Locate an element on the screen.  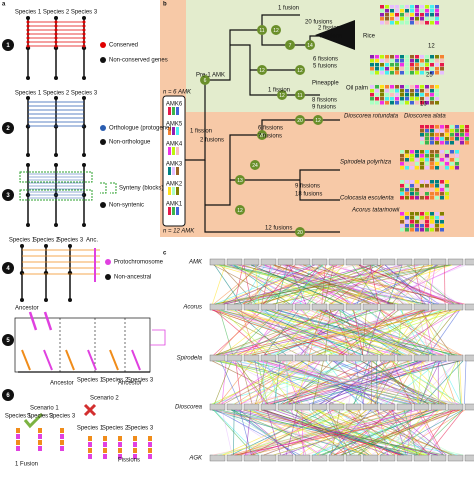
label: b is located at coordinates (165, 5).